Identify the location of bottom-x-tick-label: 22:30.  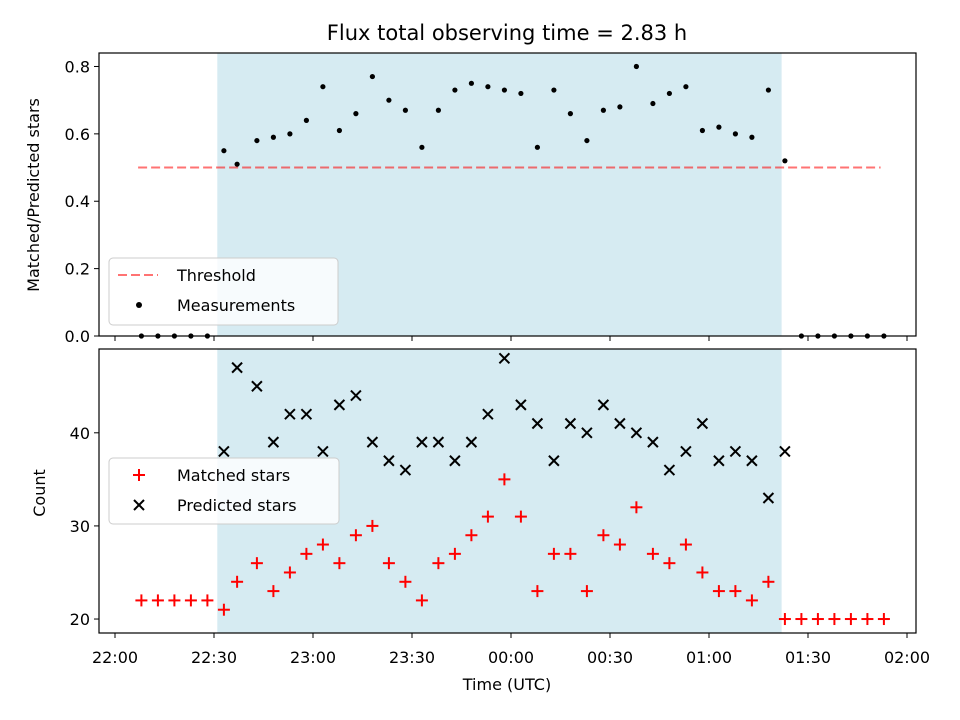
(214, 657).